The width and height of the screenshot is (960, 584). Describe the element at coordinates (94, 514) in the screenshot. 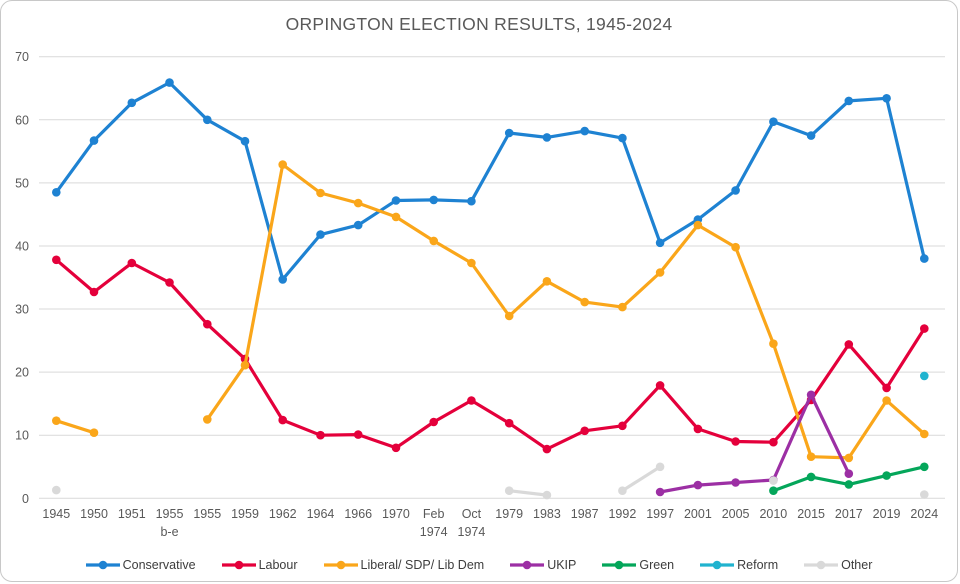

I see `x-tick-label: 1950` at that location.